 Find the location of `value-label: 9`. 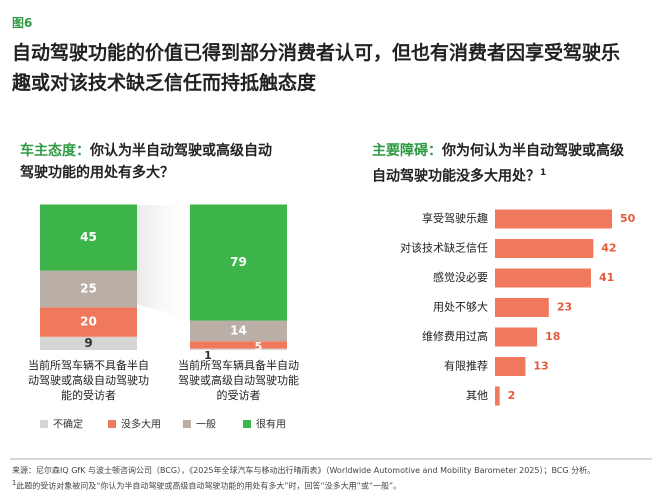

value-label: 9 is located at coordinates (88, 343).